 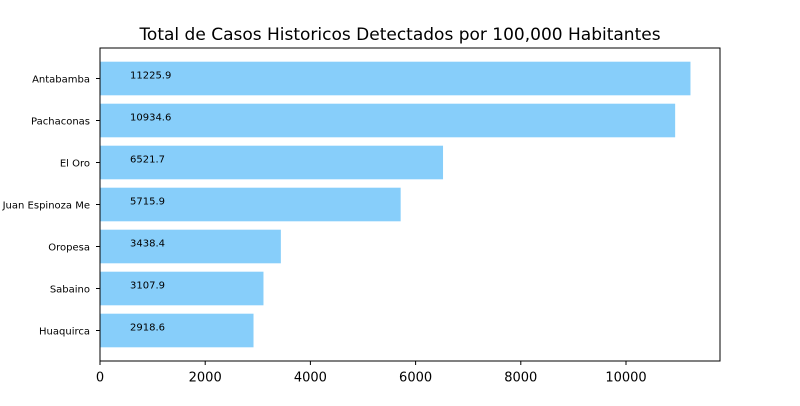 What do you see at coordinates (415, 378) in the screenshot?
I see `x-tick-label: 6000` at bounding box center [415, 378].